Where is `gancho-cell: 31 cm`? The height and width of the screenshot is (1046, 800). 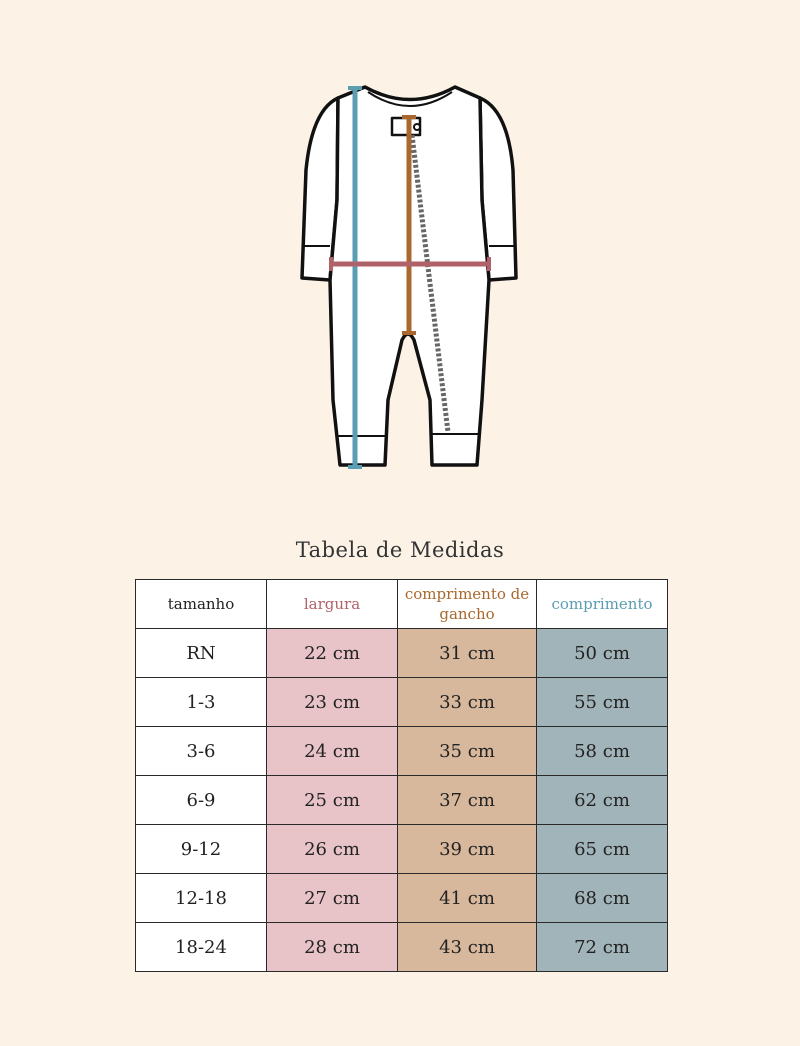 gancho-cell: 31 cm is located at coordinates (467, 653).